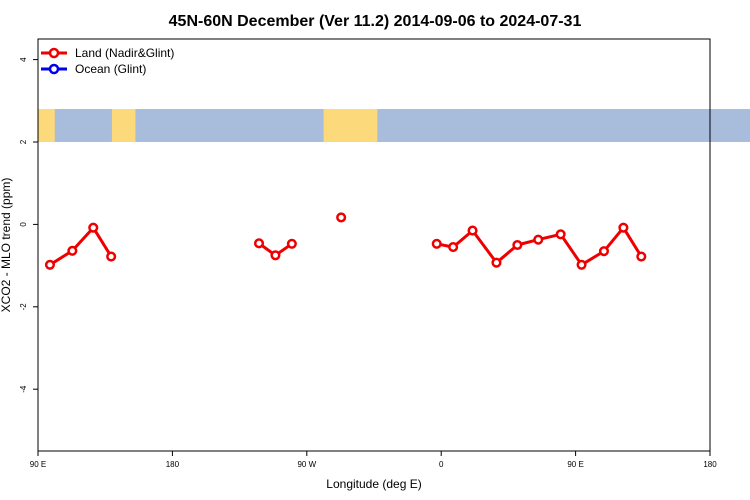  I want to click on x-axis: 90 E 180 90 W 0 90 E 180, so click(373, 460).